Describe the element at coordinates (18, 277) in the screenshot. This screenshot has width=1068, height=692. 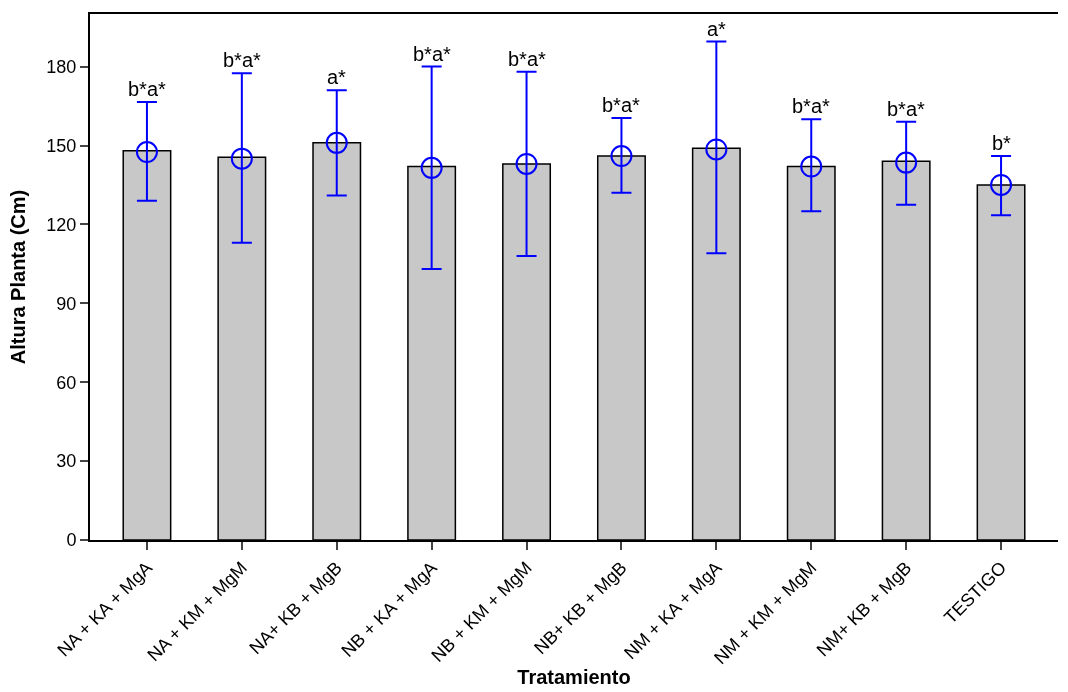
I see `y-axis-title: Altura Planta (Cm)` at that location.